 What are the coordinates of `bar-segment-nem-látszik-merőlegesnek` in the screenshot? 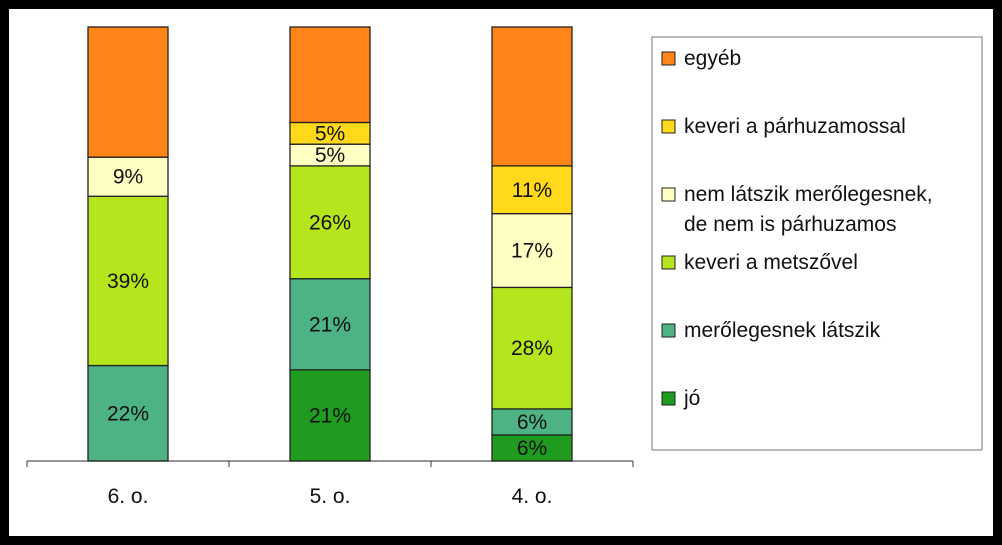 It's located at (532, 250).